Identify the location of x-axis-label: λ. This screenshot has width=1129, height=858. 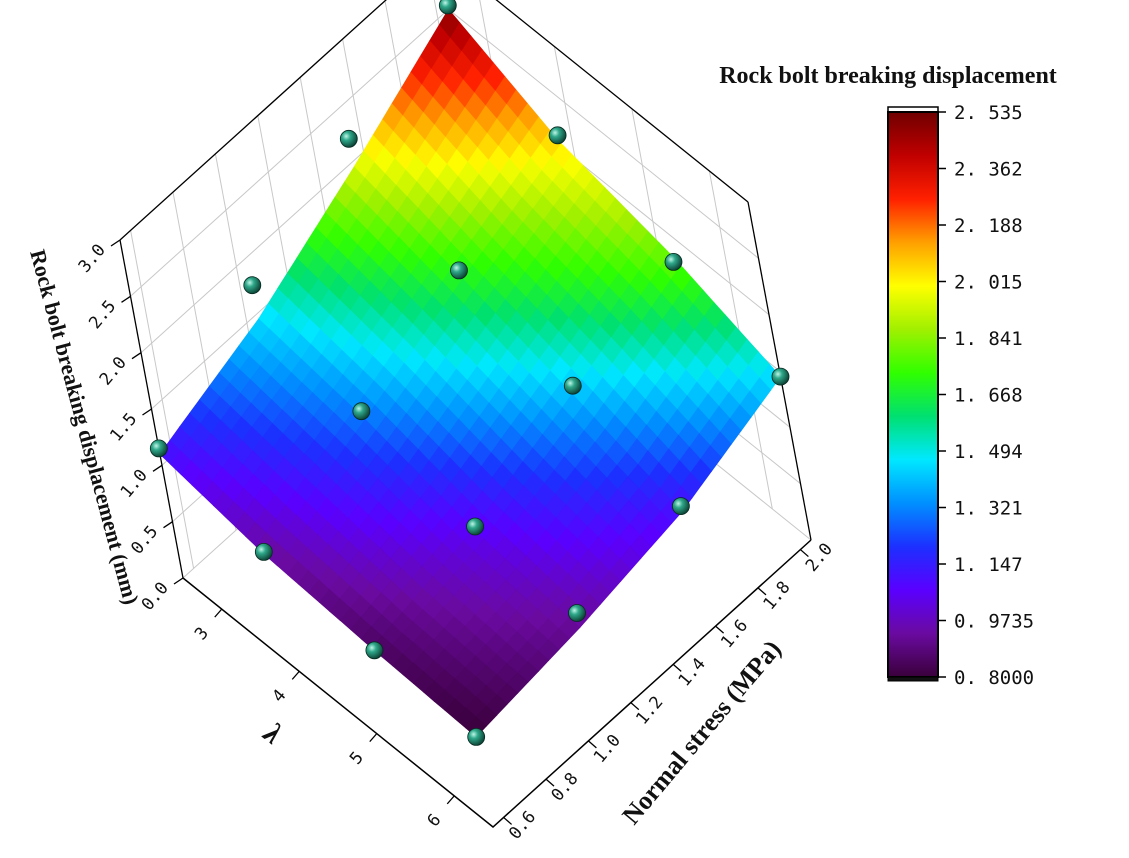
(272, 732).